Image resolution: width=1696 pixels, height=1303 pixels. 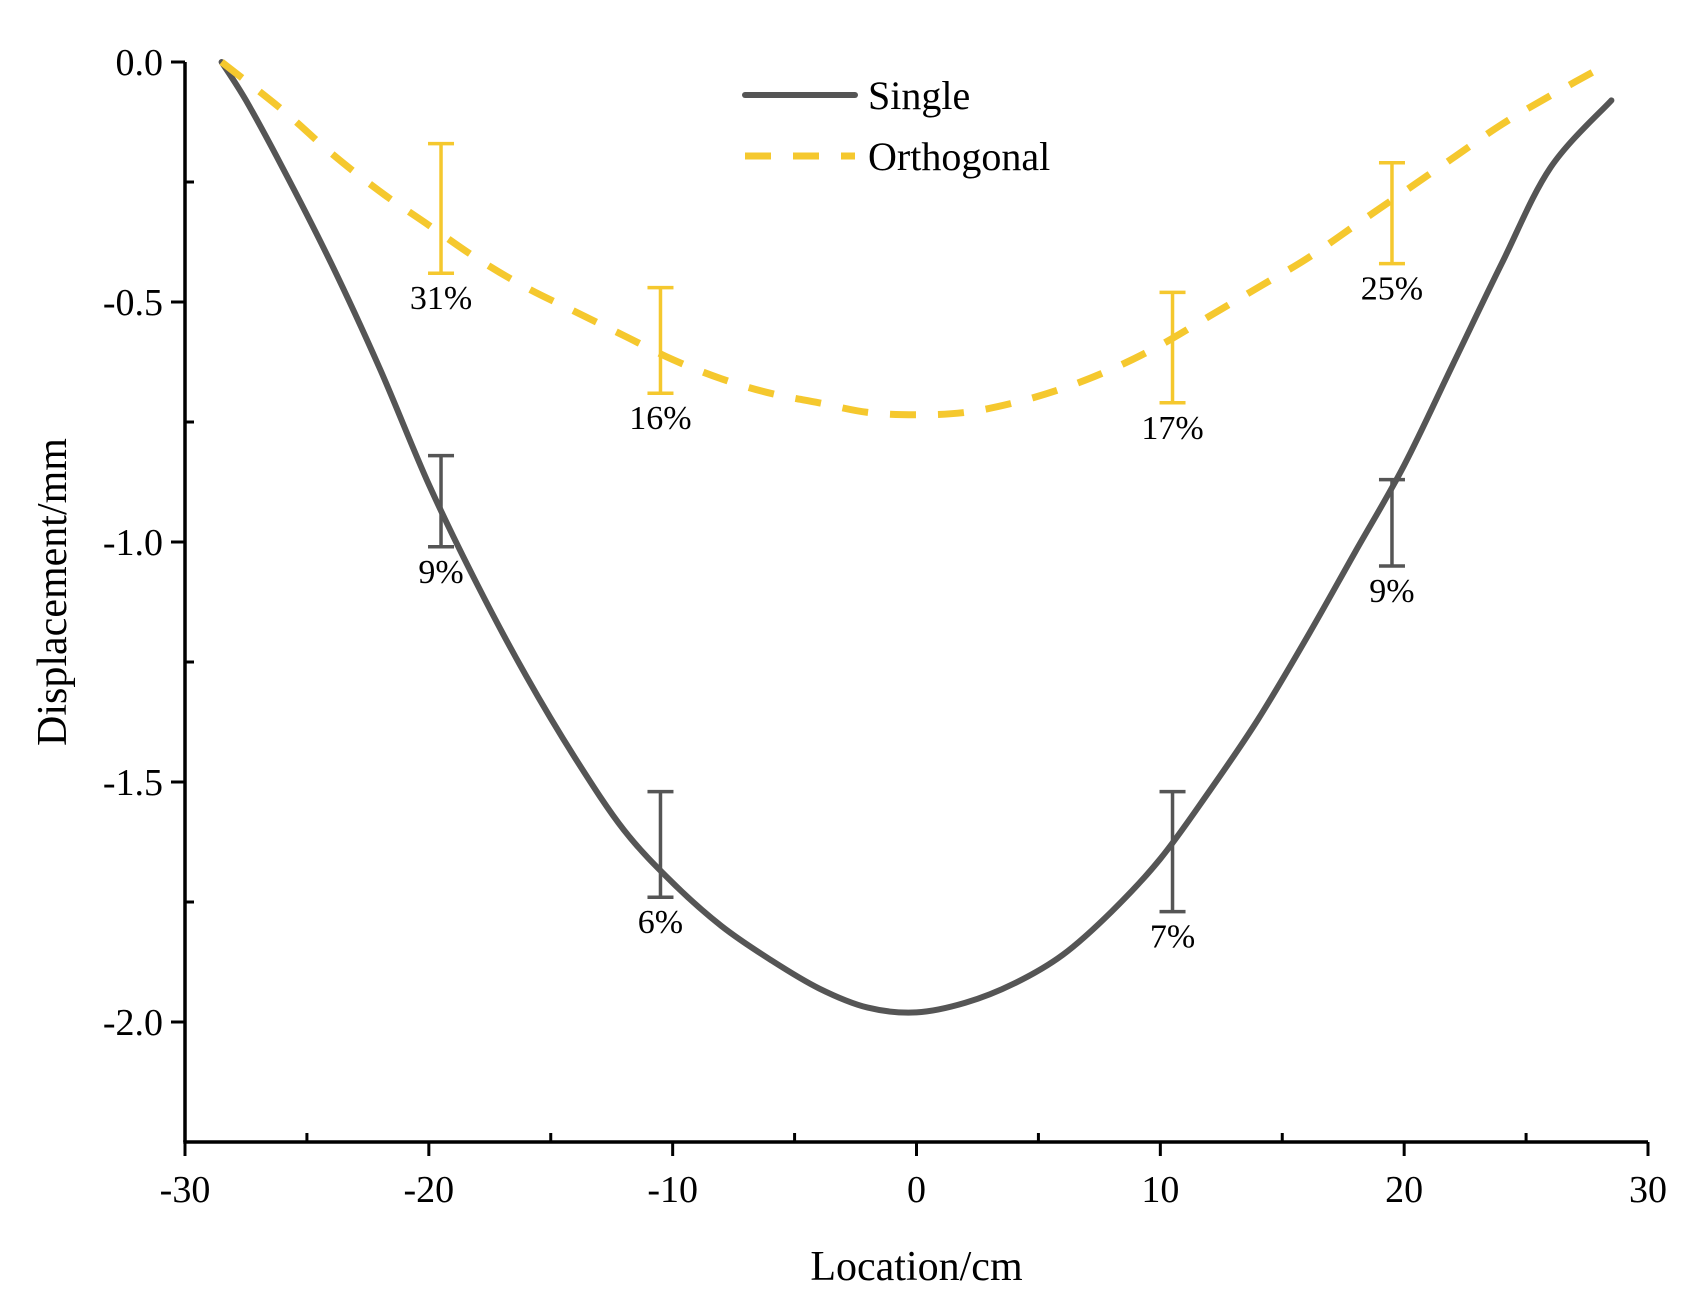 I want to click on legend: Single Orthogonal, so click(x=896, y=126).